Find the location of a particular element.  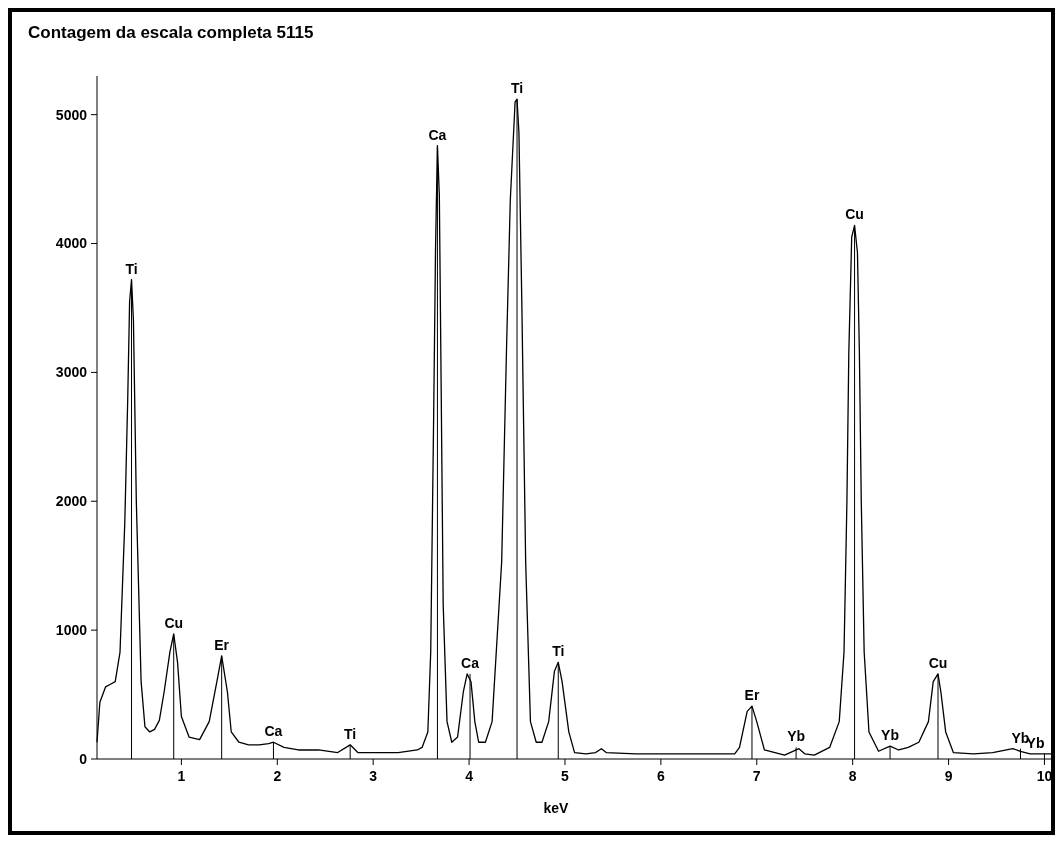

x-tick-label: 4 is located at coordinates (469, 776).